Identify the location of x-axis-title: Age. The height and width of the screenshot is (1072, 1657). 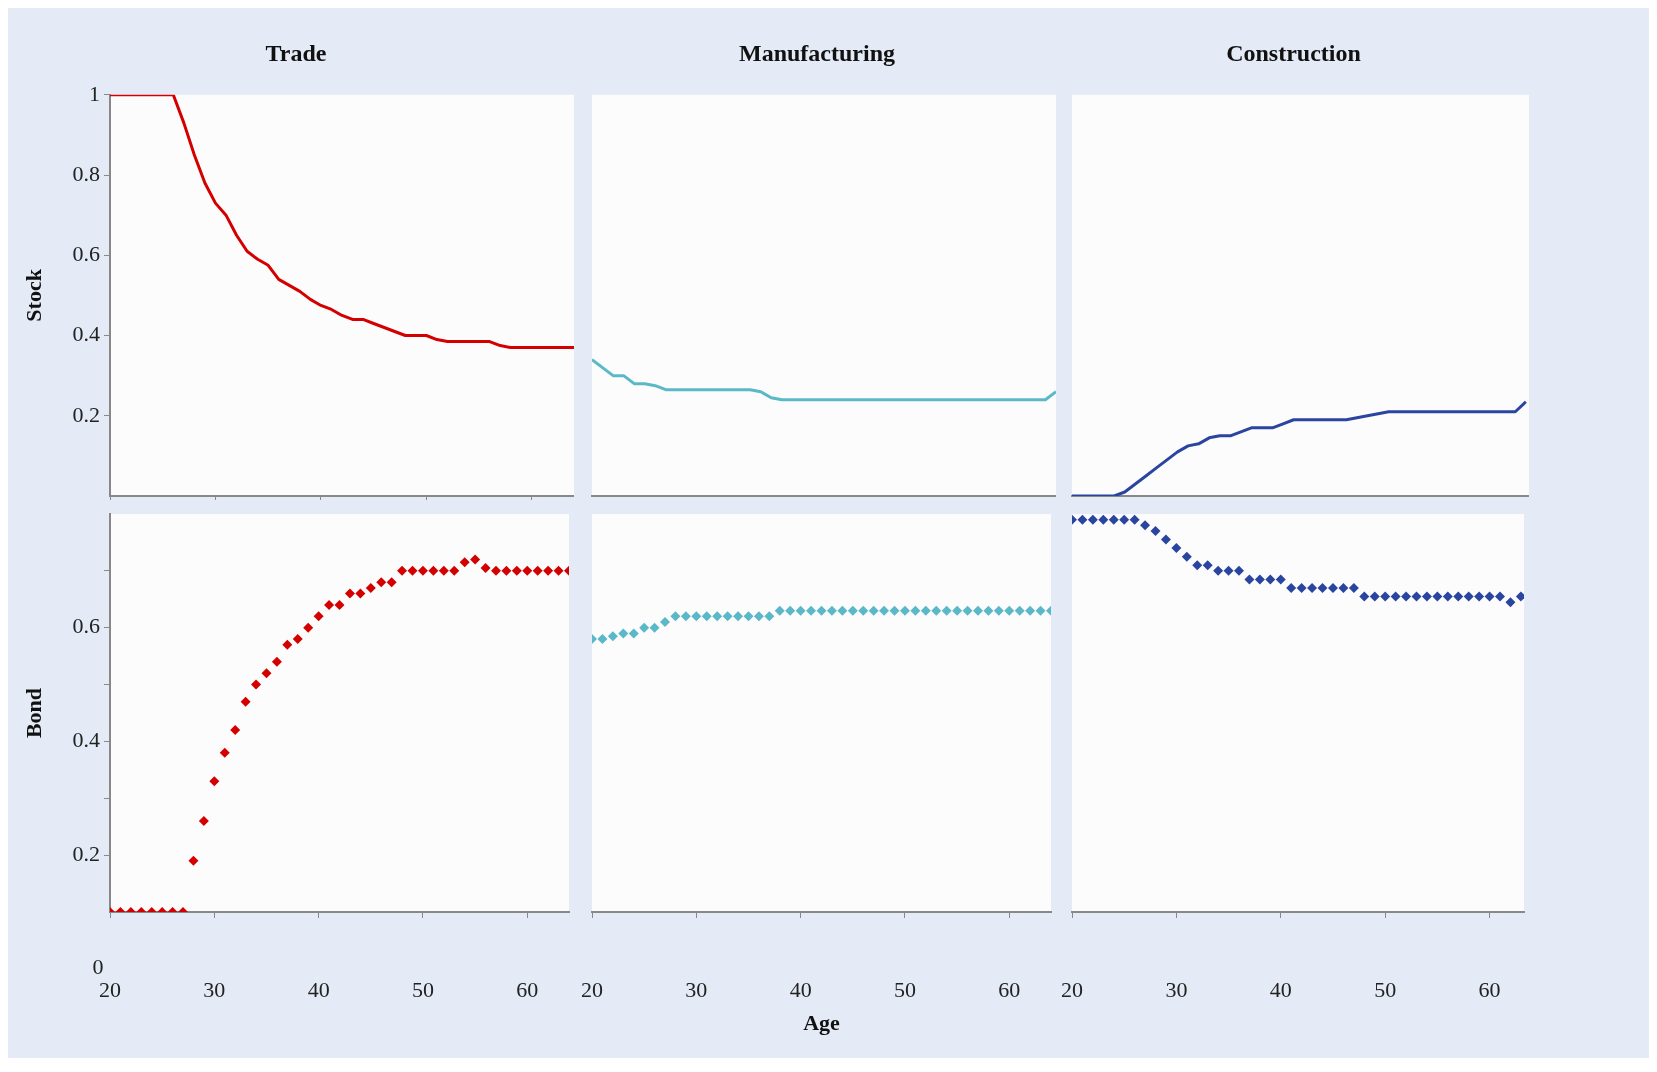
(822, 1023).